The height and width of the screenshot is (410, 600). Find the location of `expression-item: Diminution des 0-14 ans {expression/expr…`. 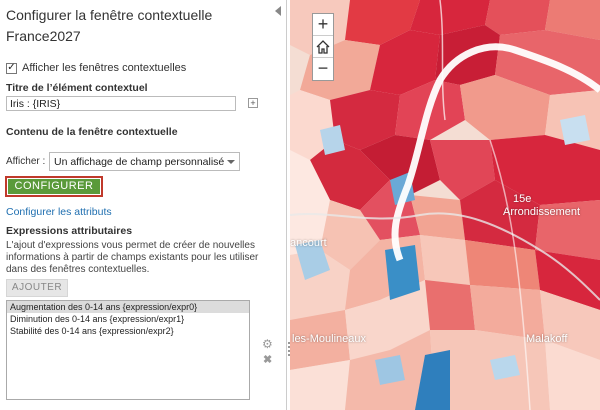

expression-item: Diminution des 0-14 ans {expression/expr… is located at coordinates (97, 319).